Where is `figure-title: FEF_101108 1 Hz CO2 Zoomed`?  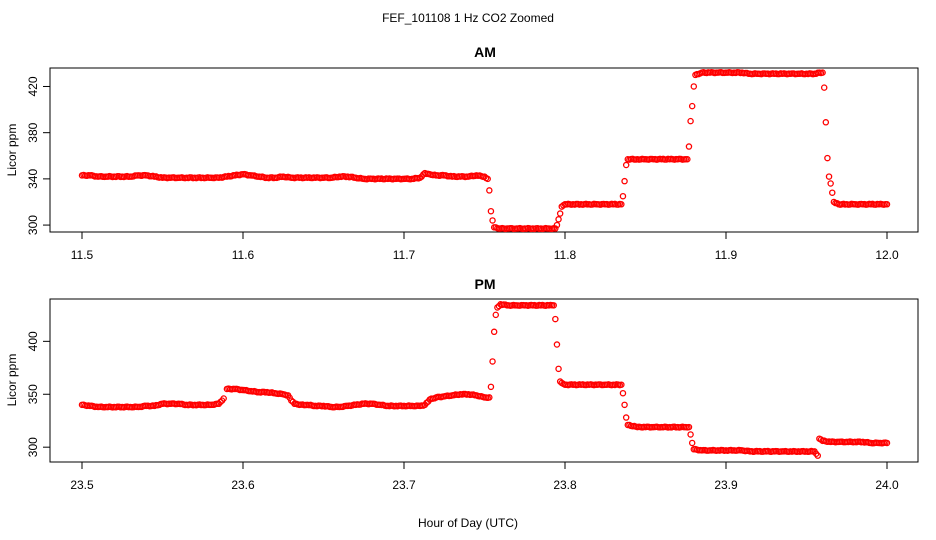 figure-title: FEF_101108 1 Hz CO2 Zoomed is located at coordinates (468, 18).